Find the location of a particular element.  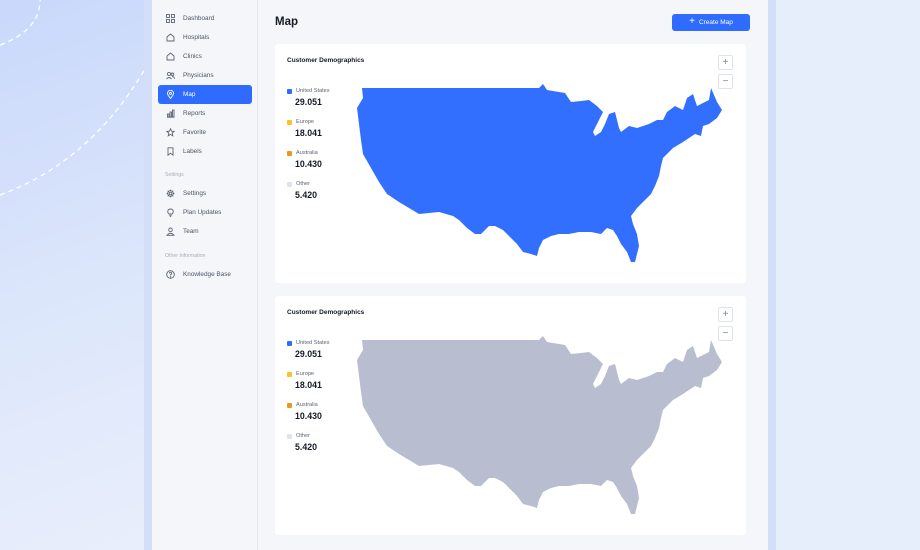

sidebar-item-label: Map is located at coordinates (189, 94).